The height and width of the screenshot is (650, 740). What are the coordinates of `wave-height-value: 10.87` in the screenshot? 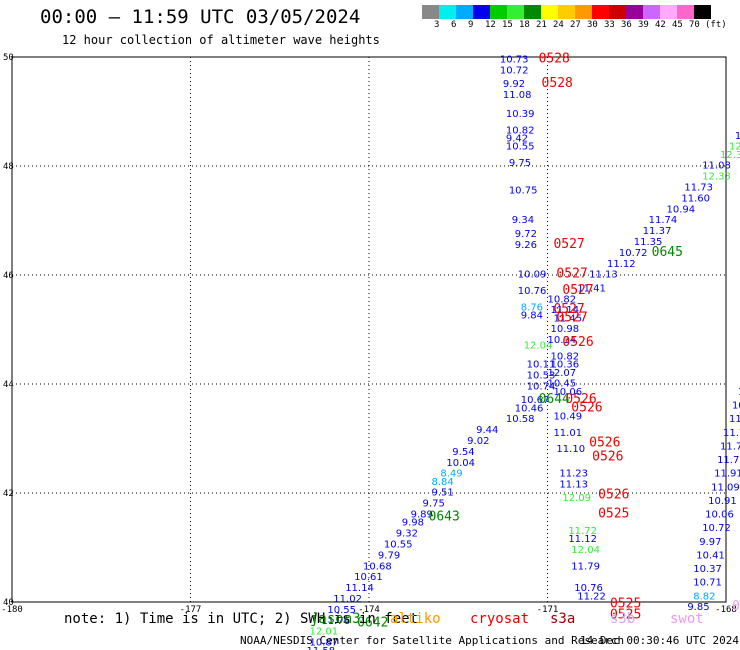 It's located at (324, 643).